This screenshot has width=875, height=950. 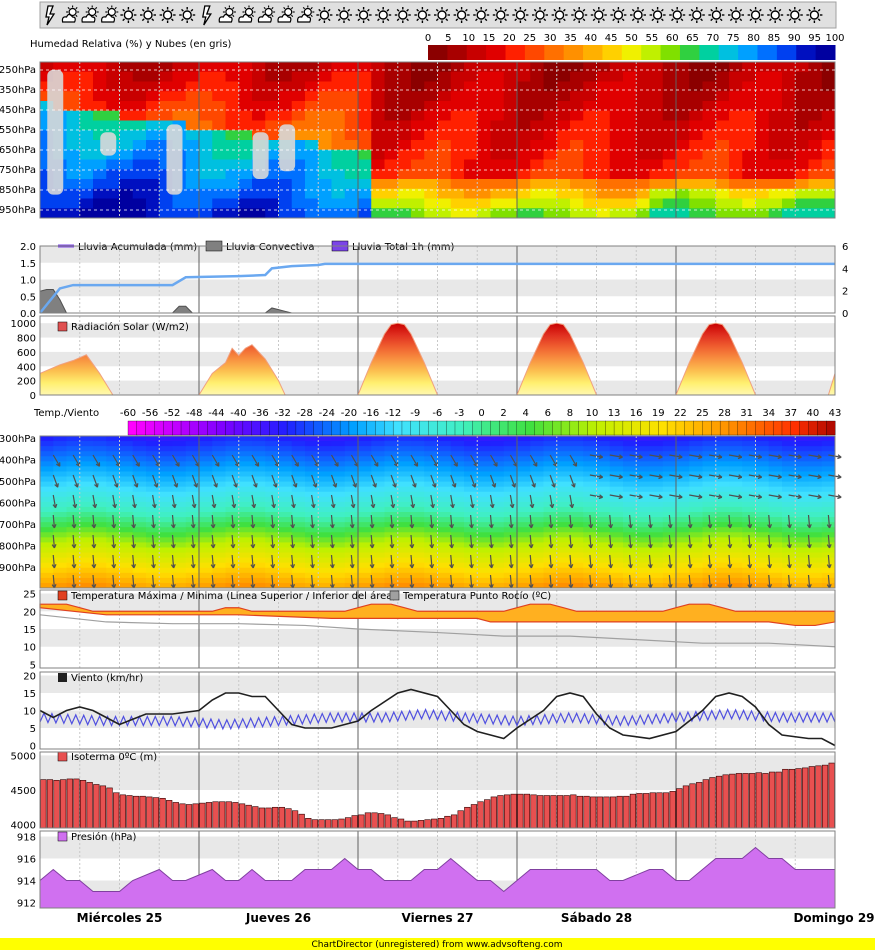 I want to click on accumulated-rain-line, so click(x=437, y=288).